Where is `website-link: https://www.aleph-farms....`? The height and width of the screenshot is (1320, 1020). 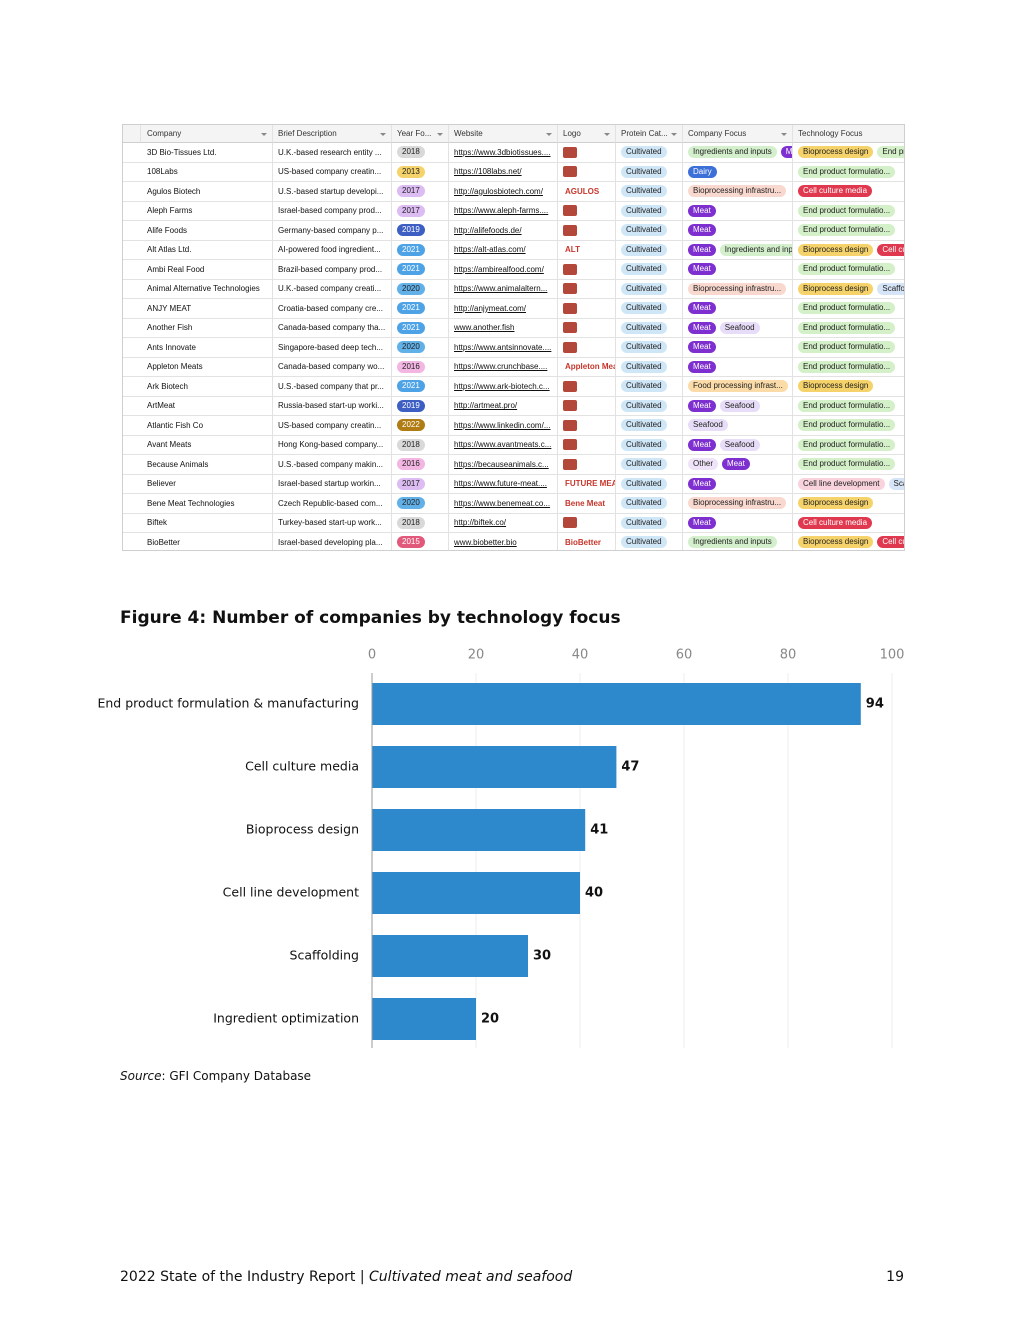
website-link: https://www.aleph-farms.... is located at coordinates (501, 211).